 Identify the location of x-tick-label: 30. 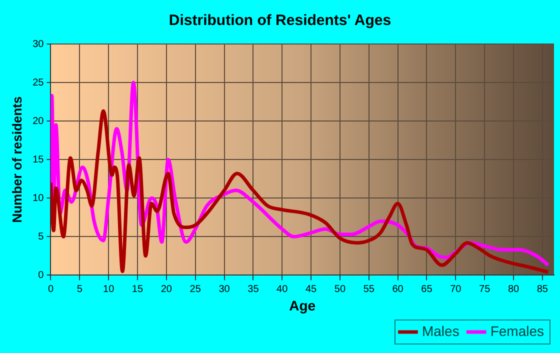
(224, 289).